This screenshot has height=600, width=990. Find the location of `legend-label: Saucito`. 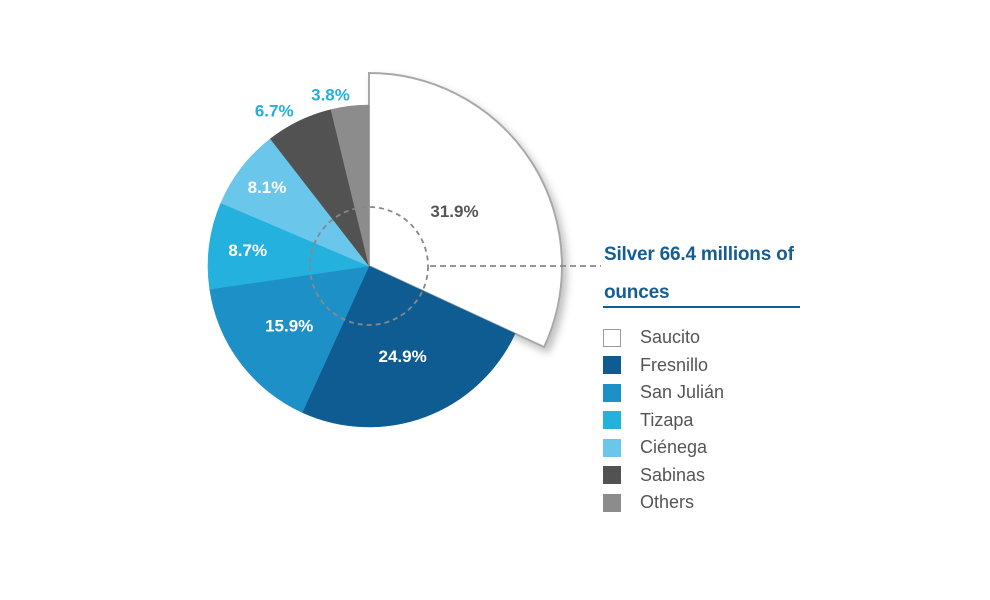

legend-label: Saucito is located at coordinates (670, 337).